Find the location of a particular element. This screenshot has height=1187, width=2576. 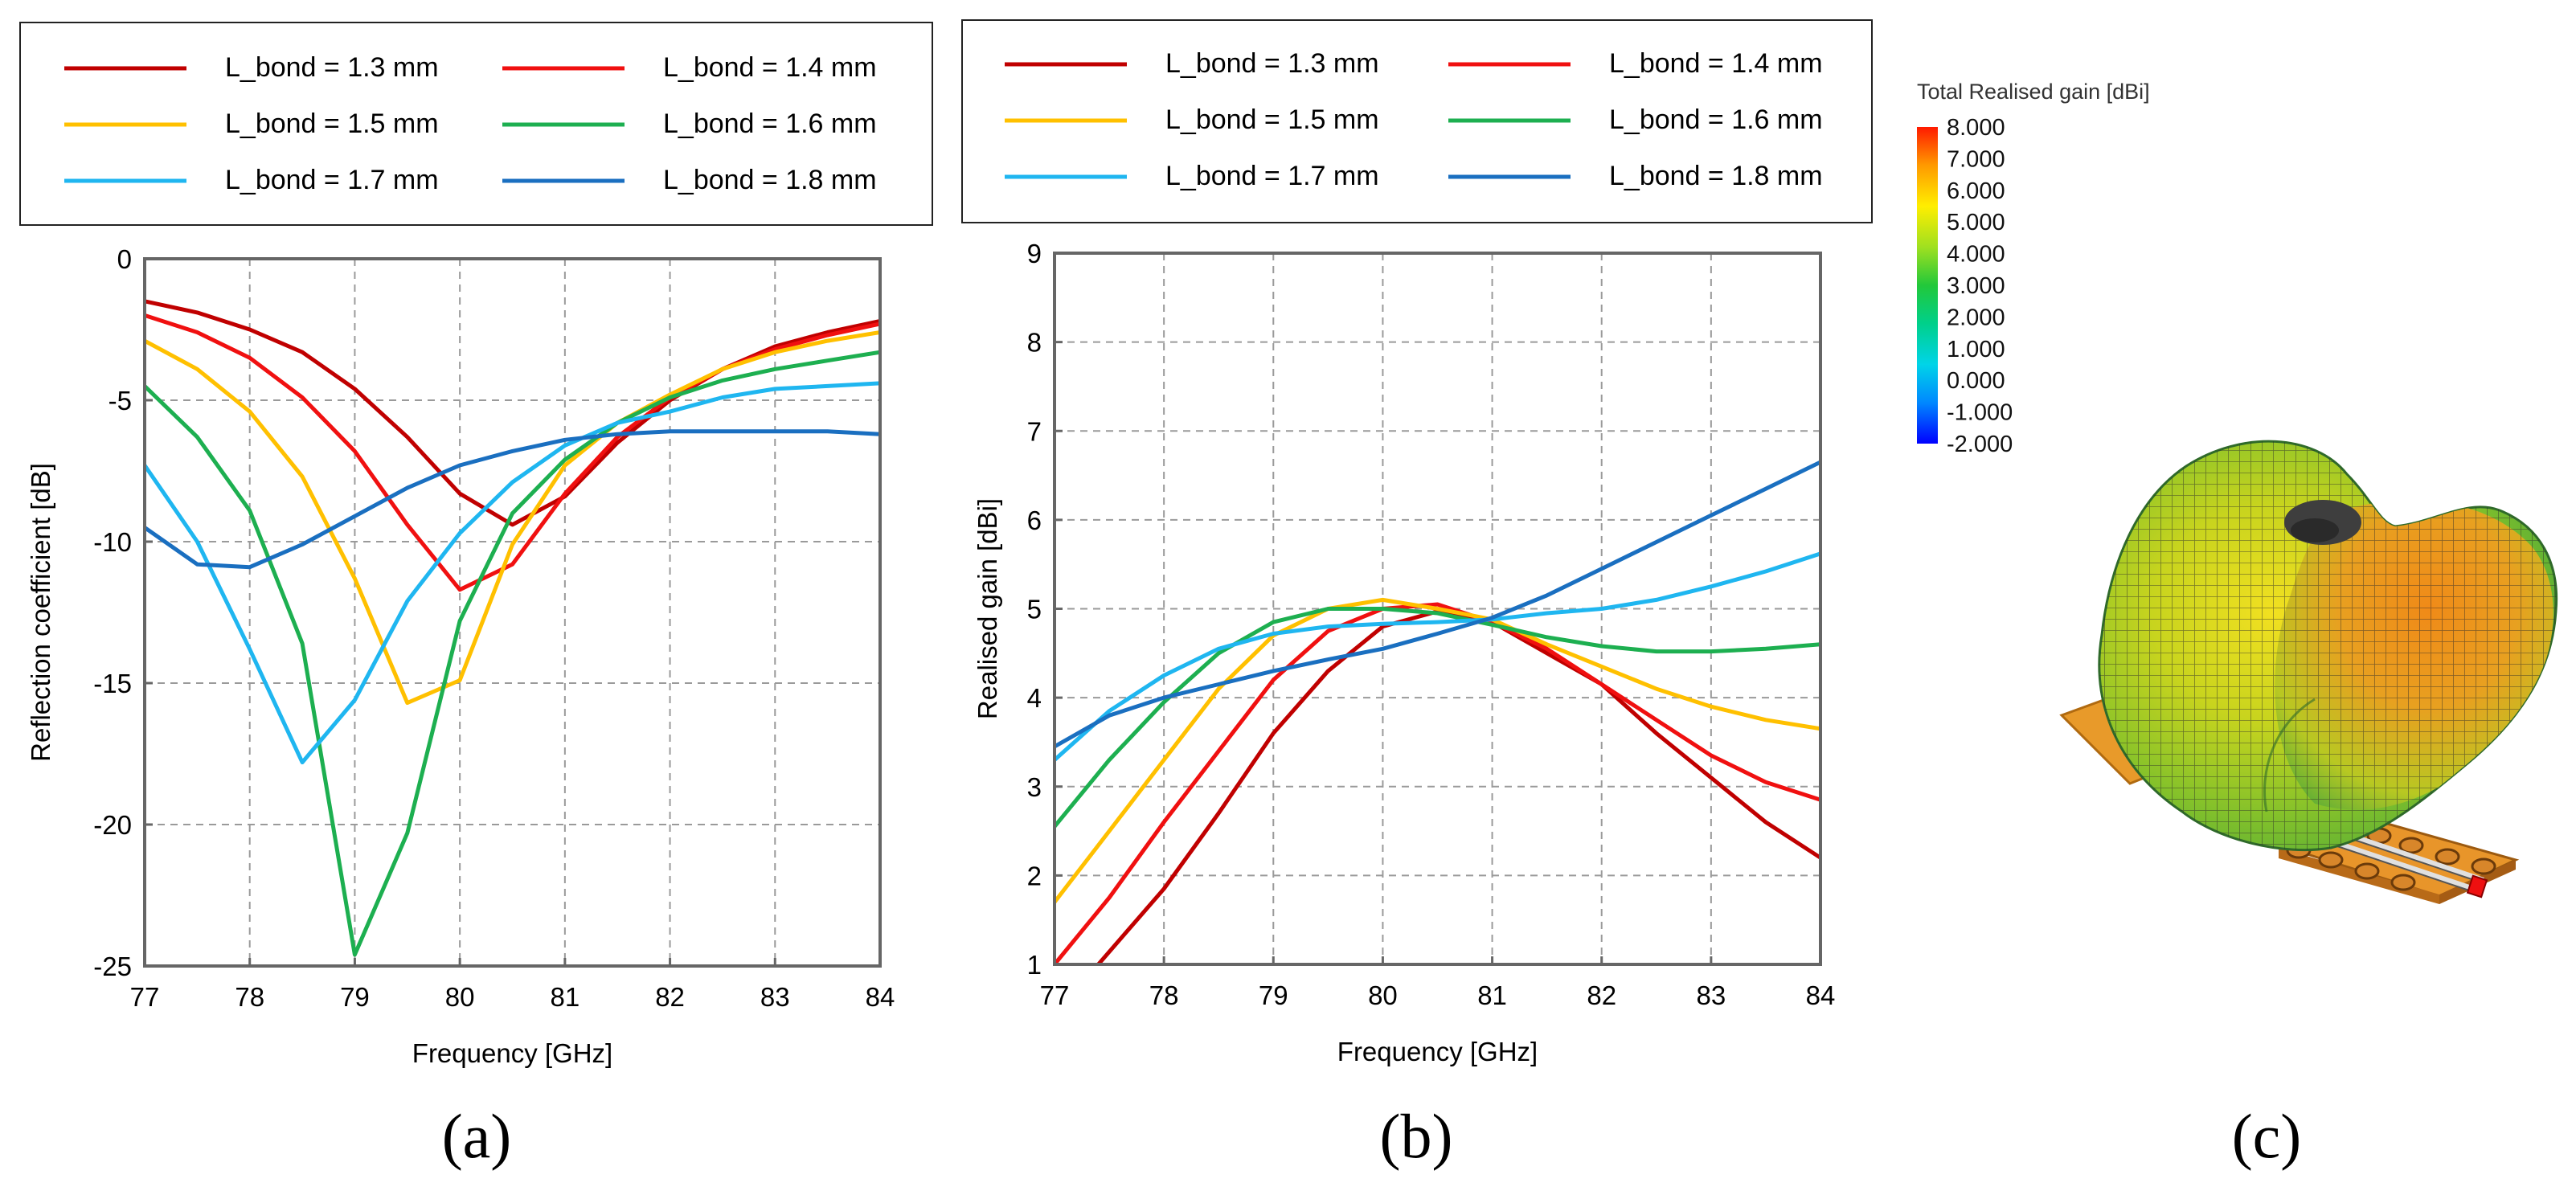

x-tick-label-a-4: 81 is located at coordinates (564, 997).